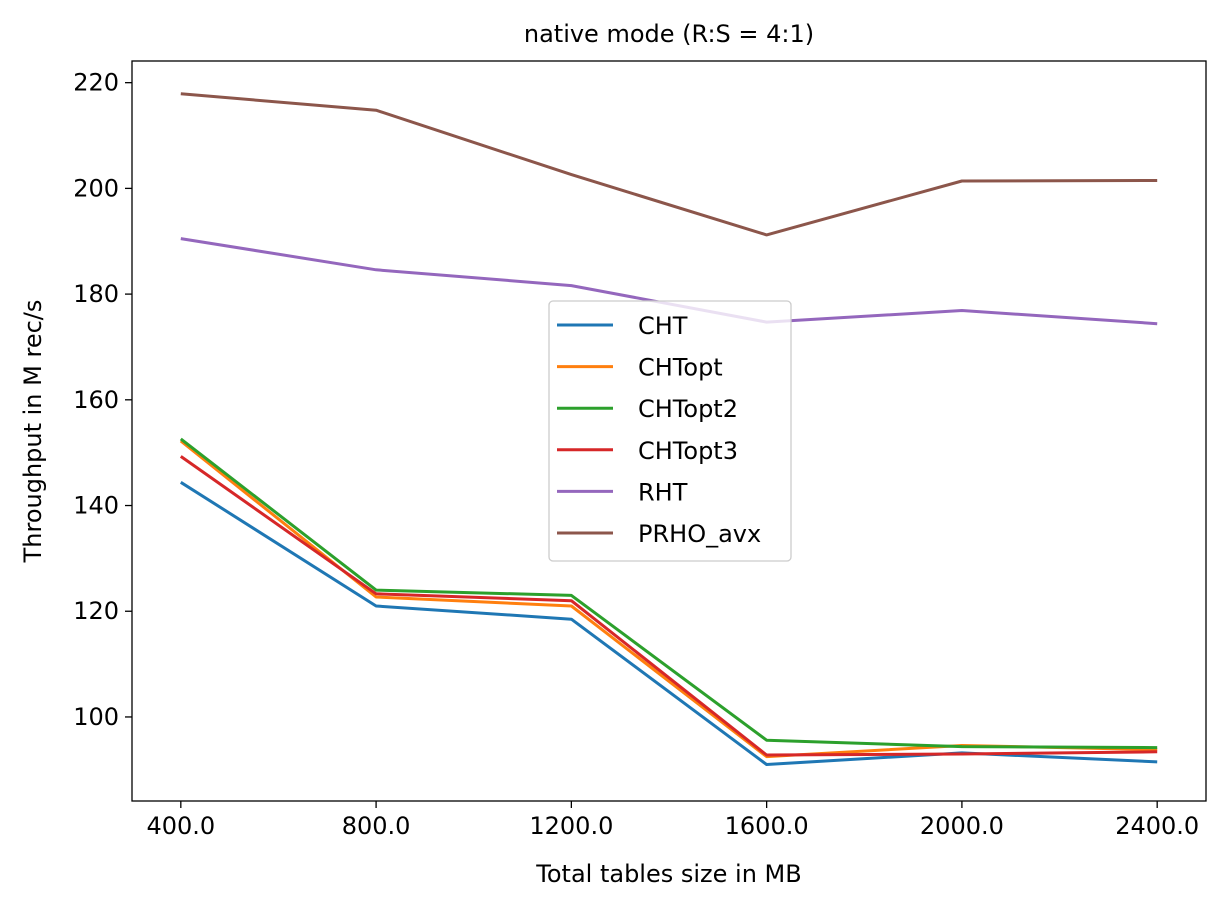 The image size is (1227, 909). What do you see at coordinates (33, 432) in the screenshot?
I see `y-axis-label: Throughput in M rec/s` at bounding box center [33, 432].